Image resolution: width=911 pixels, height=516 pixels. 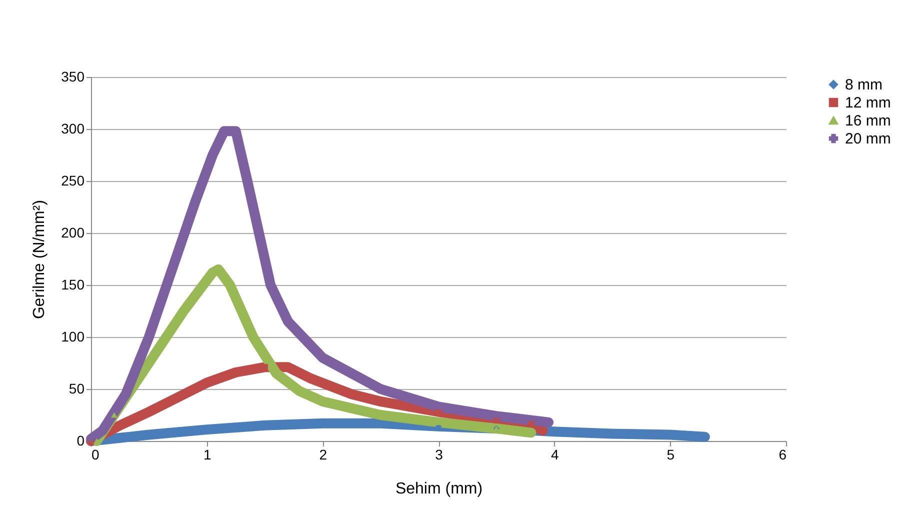 What do you see at coordinates (868, 139) in the screenshot?
I see `legend-label: 20 mm` at bounding box center [868, 139].